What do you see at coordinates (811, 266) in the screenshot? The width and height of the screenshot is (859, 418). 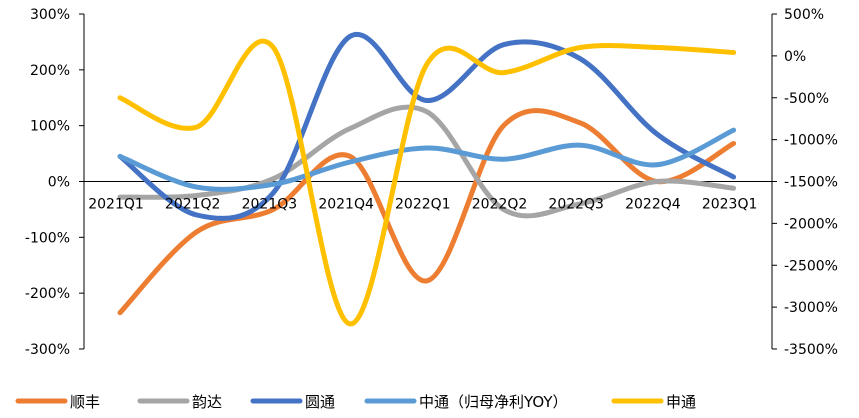 I see `right-y-tick-label: -2500%` at bounding box center [811, 266].